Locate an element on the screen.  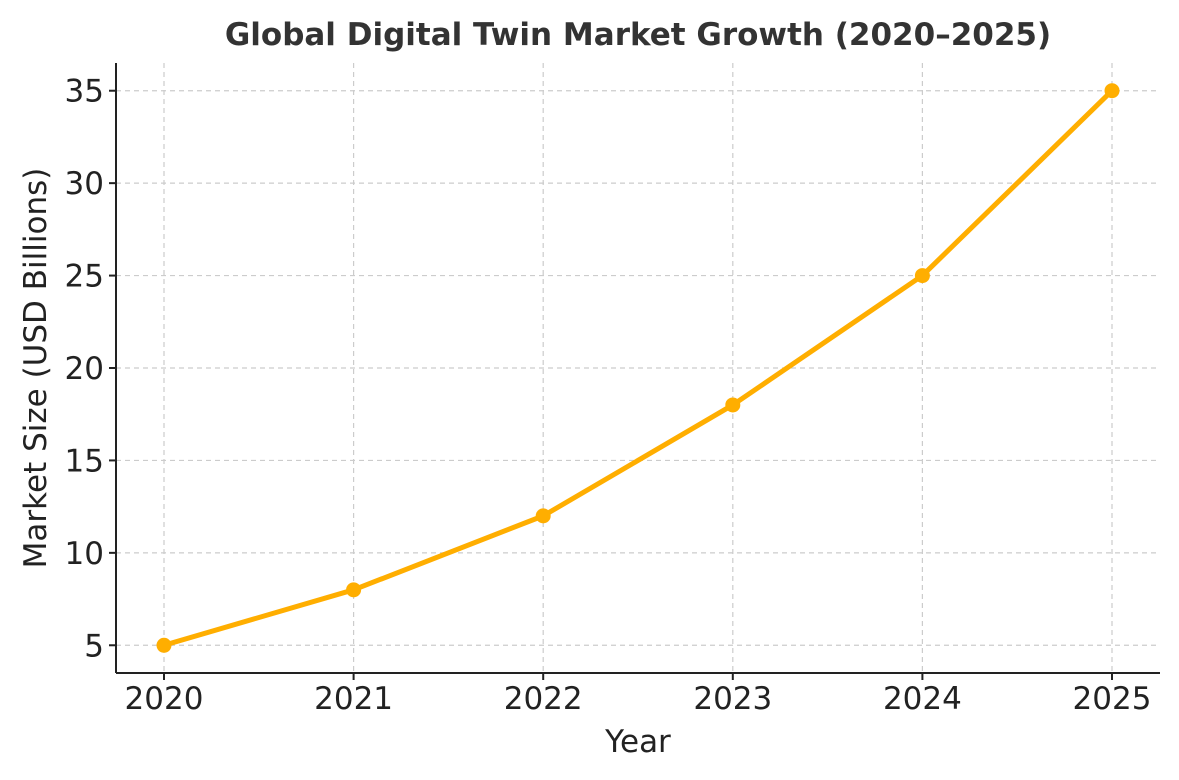
y-tick-label: 20 is located at coordinates (84, 369).